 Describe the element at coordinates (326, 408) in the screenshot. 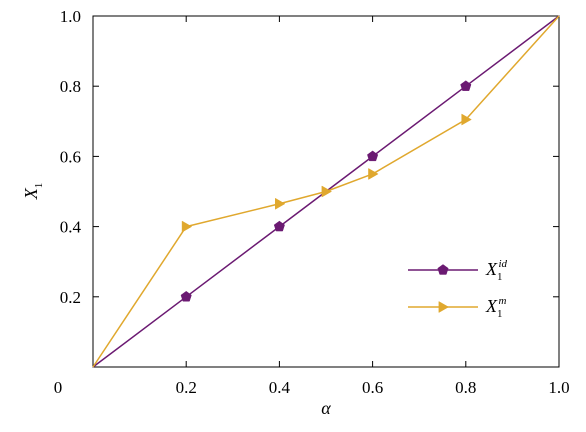

I see `x-axis-label: α` at that location.